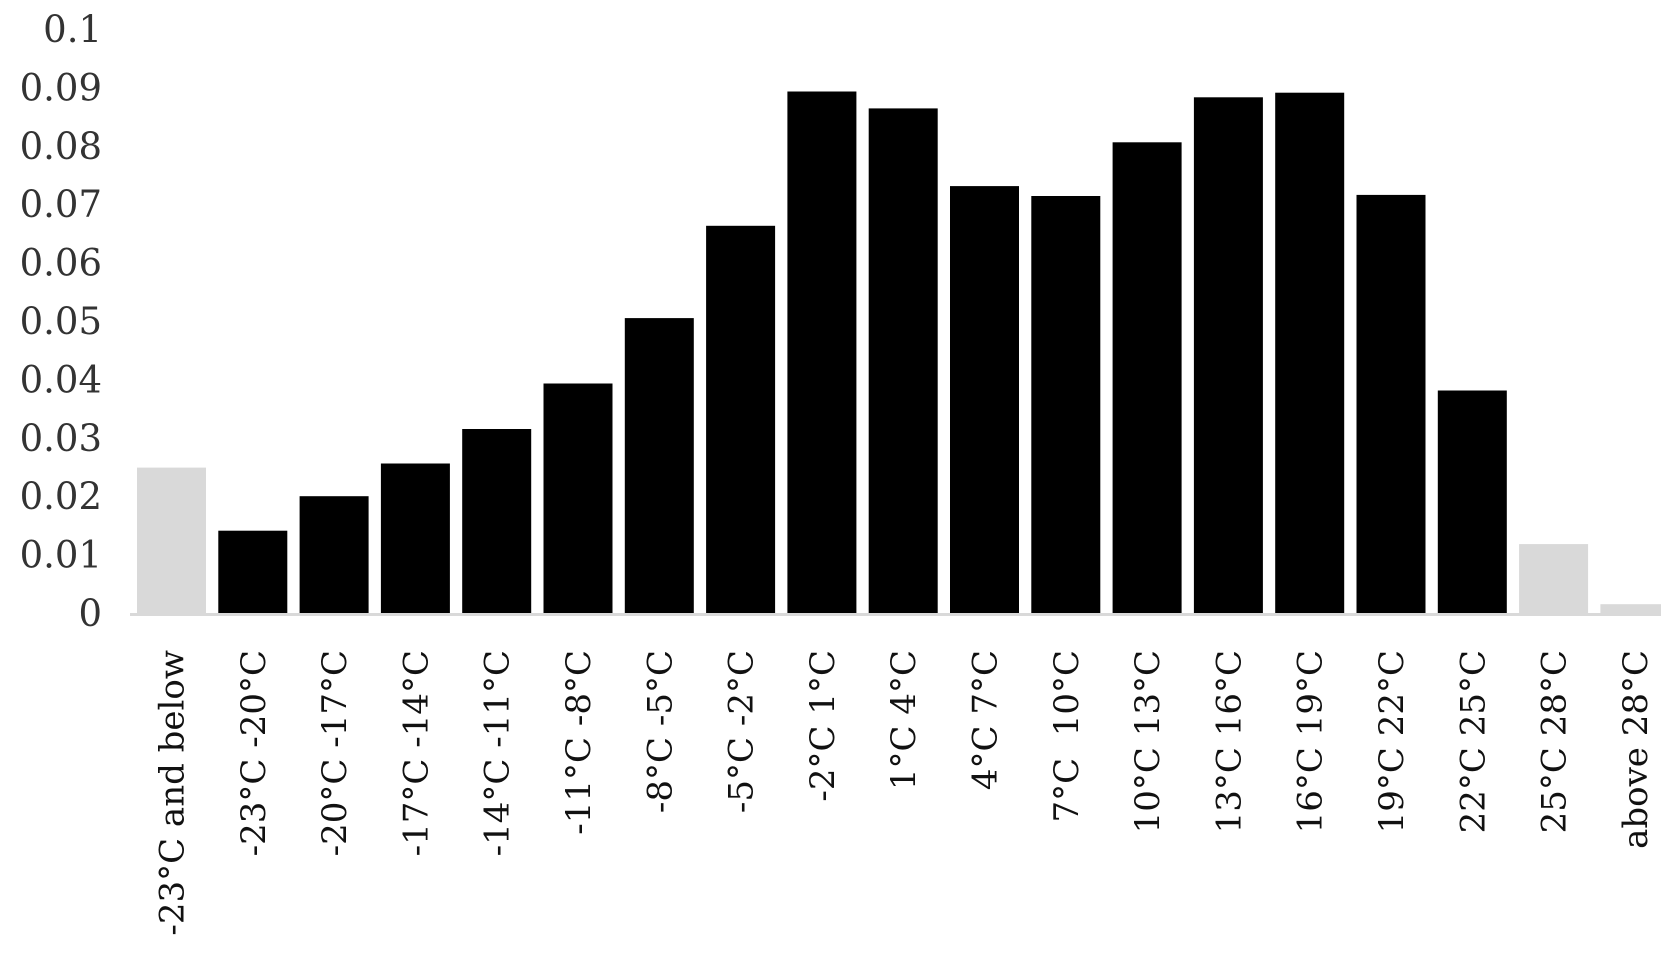 This screenshot has height=978, width=1661. What do you see at coordinates (72, 29) in the screenshot?
I see `y-tick-label: 0.1` at bounding box center [72, 29].